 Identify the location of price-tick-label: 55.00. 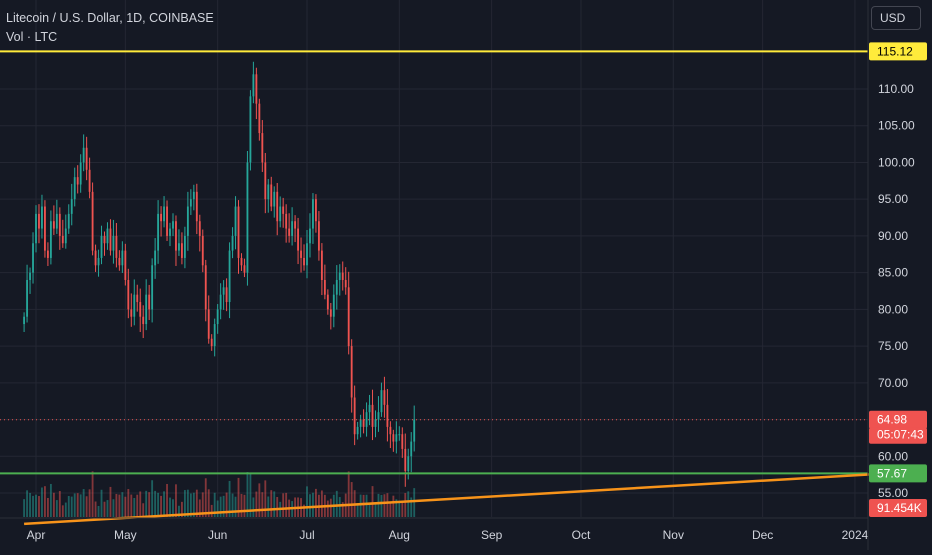
(893, 493).